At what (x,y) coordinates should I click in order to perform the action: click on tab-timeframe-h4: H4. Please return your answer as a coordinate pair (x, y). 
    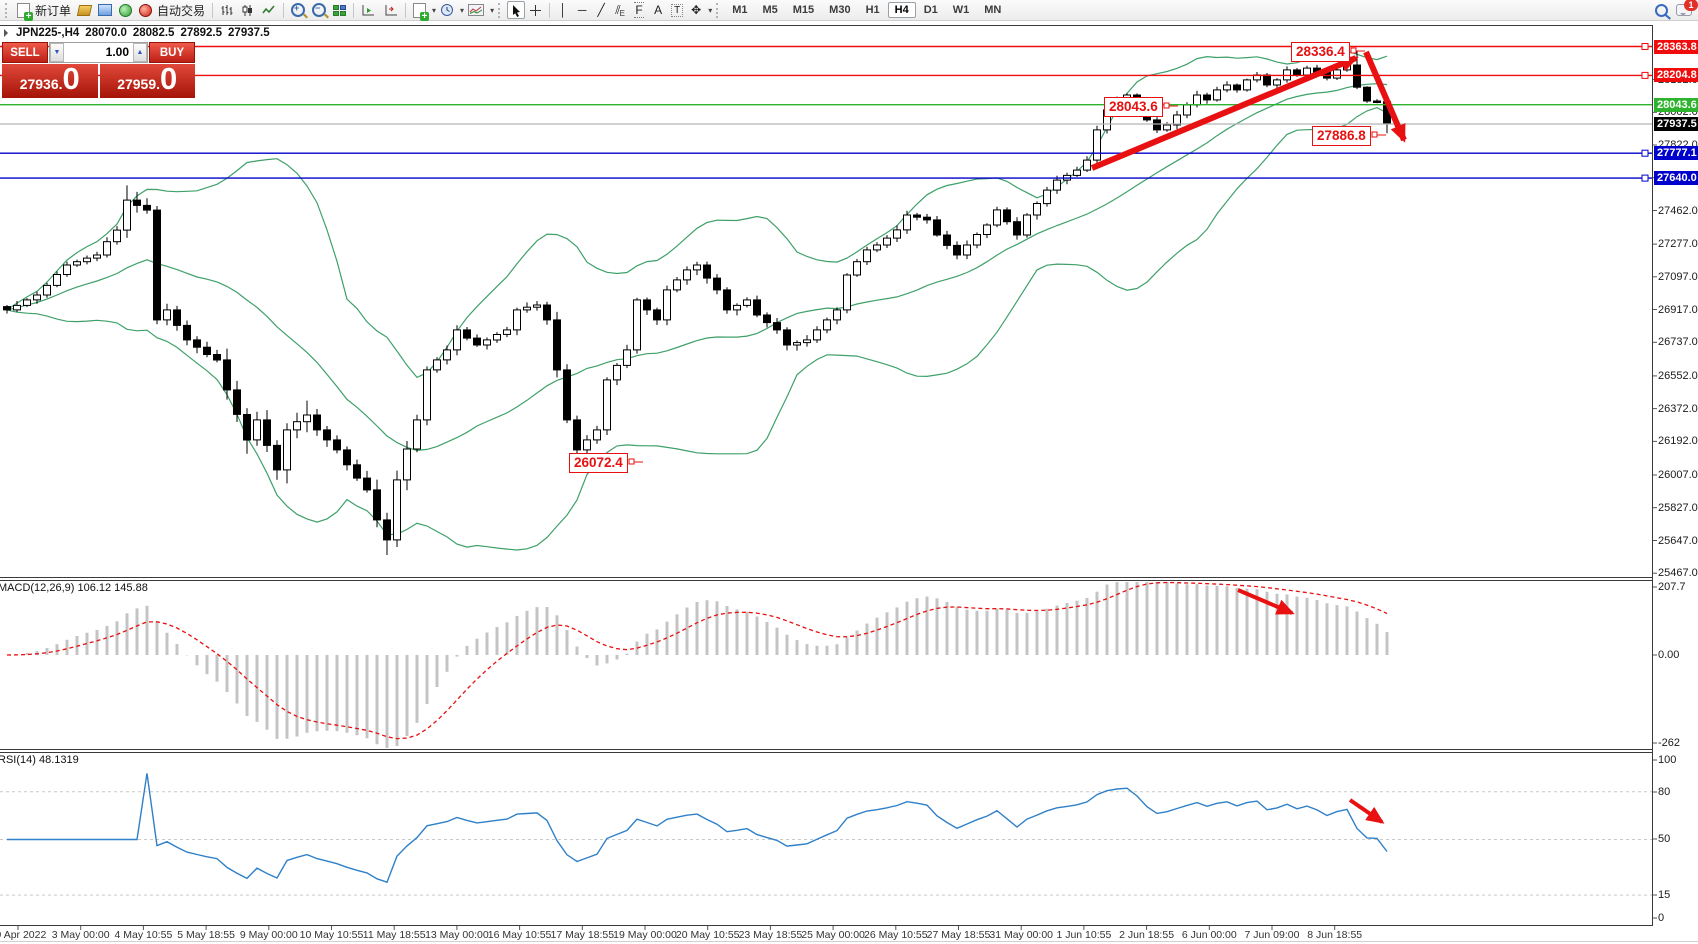
    Looking at the image, I should click on (901, 10).